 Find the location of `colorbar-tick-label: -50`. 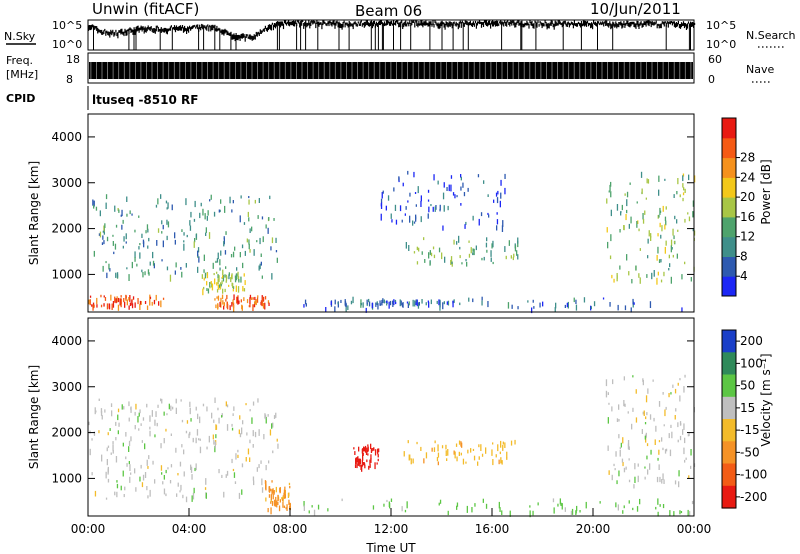

colorbar-tick-label: -50 is located at coordinates (750, 452).